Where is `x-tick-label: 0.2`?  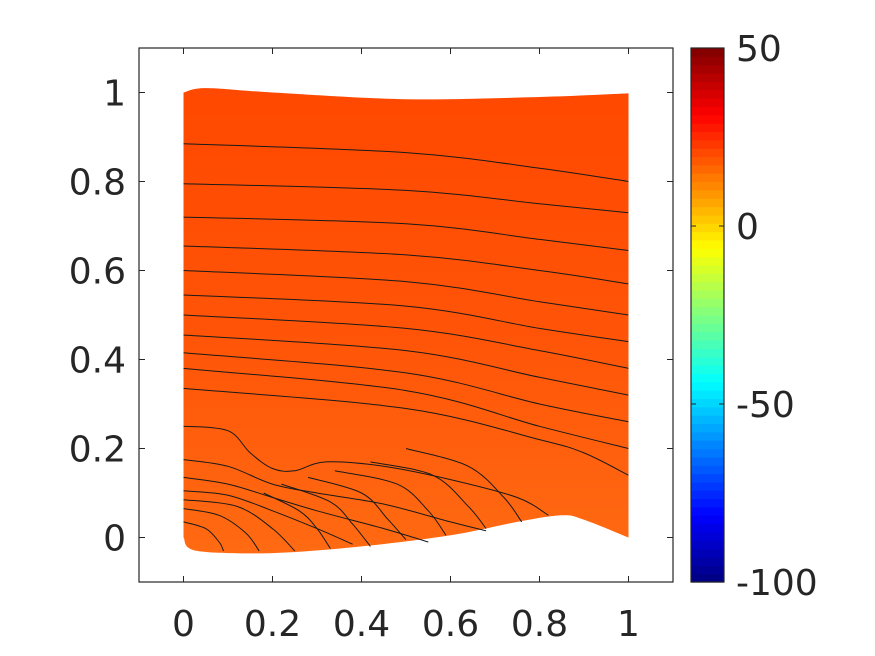 x-tick-label: 0.2 is located at coordinates (272, 624).